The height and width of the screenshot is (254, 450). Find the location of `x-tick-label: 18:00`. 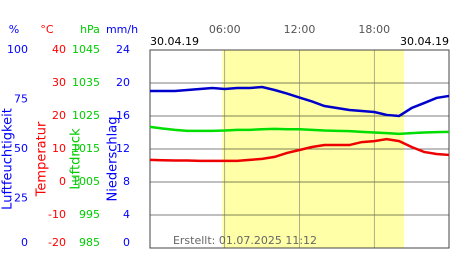

x-tick-label: 18:00 is located at coordinates (374, 29).